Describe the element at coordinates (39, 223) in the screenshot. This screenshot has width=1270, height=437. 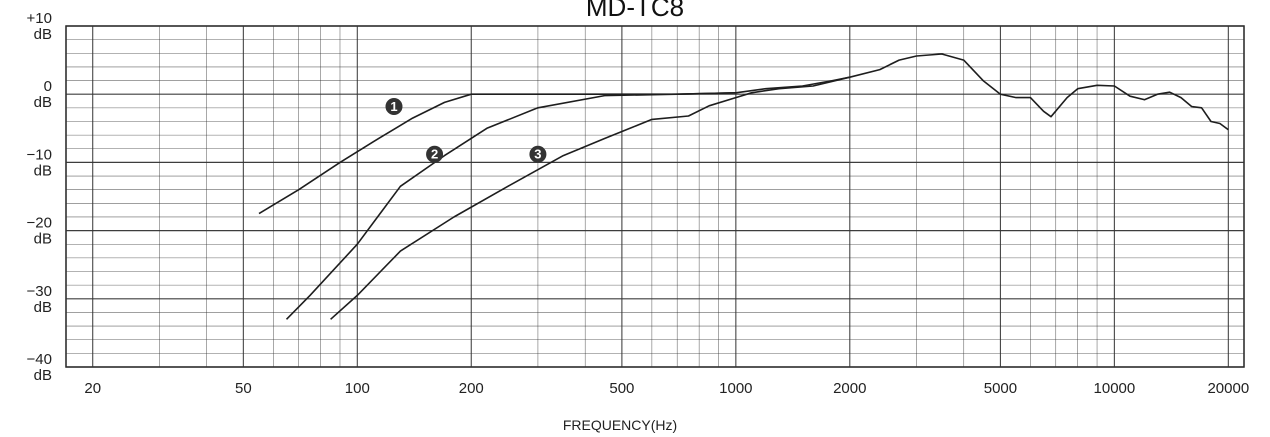
I see `y-tick-value: −20` at that location.